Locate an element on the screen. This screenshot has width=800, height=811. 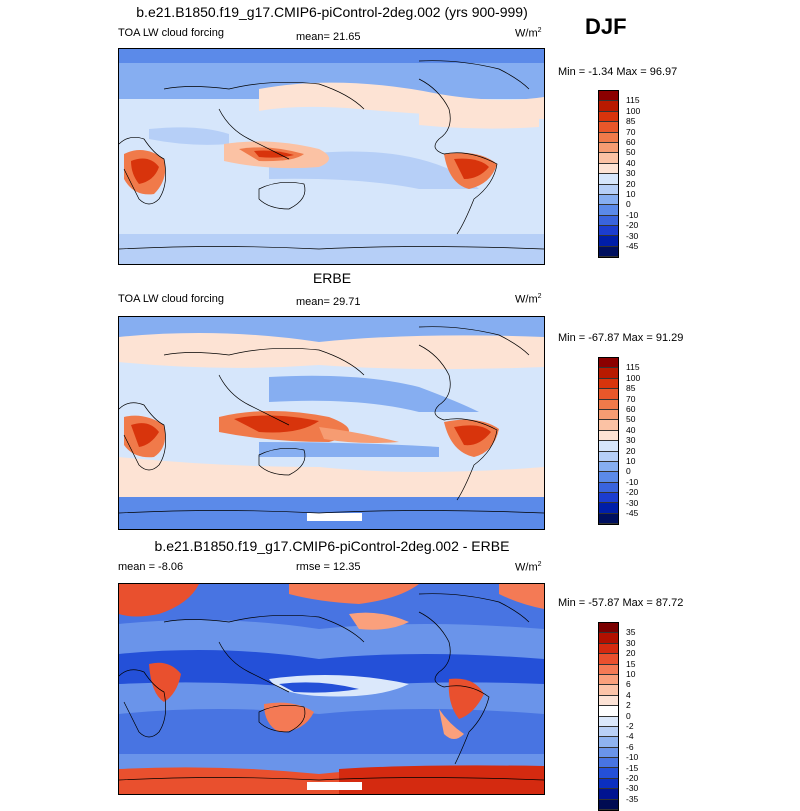
panel2-colorbar: 115 100 85 70 60 50 40 30 20 10 0 -10 -20 -30 -45 is located at coordinates (619, 441).